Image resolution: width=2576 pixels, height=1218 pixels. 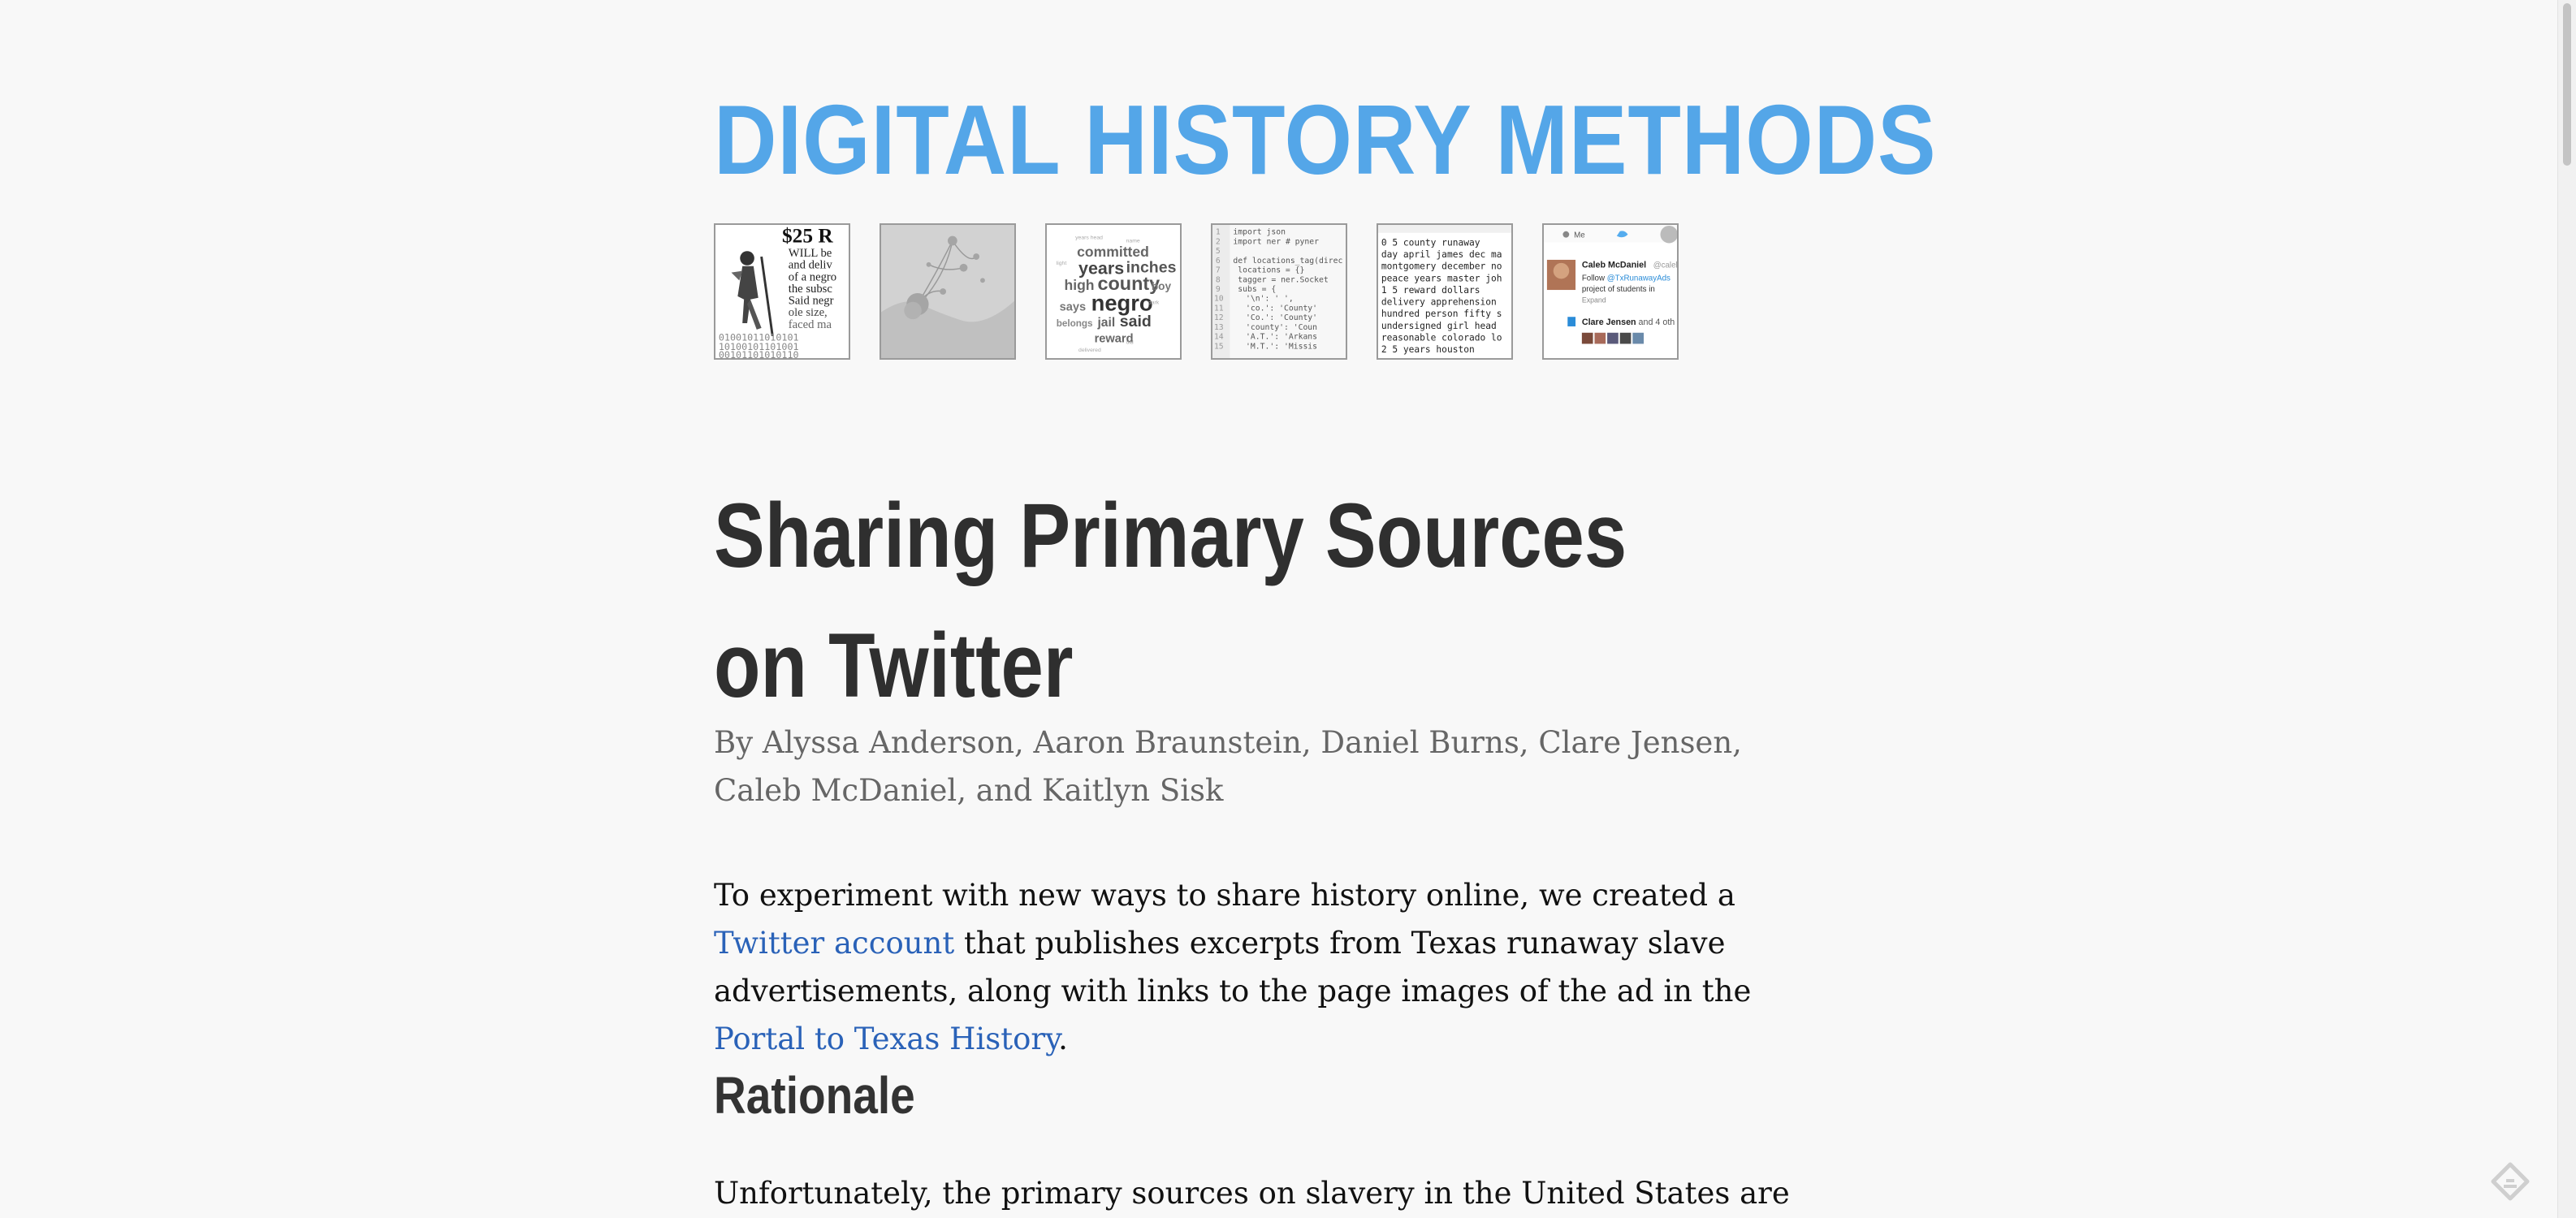 I want to click on svg-text: subs = {, so click(x=1257, y=289).